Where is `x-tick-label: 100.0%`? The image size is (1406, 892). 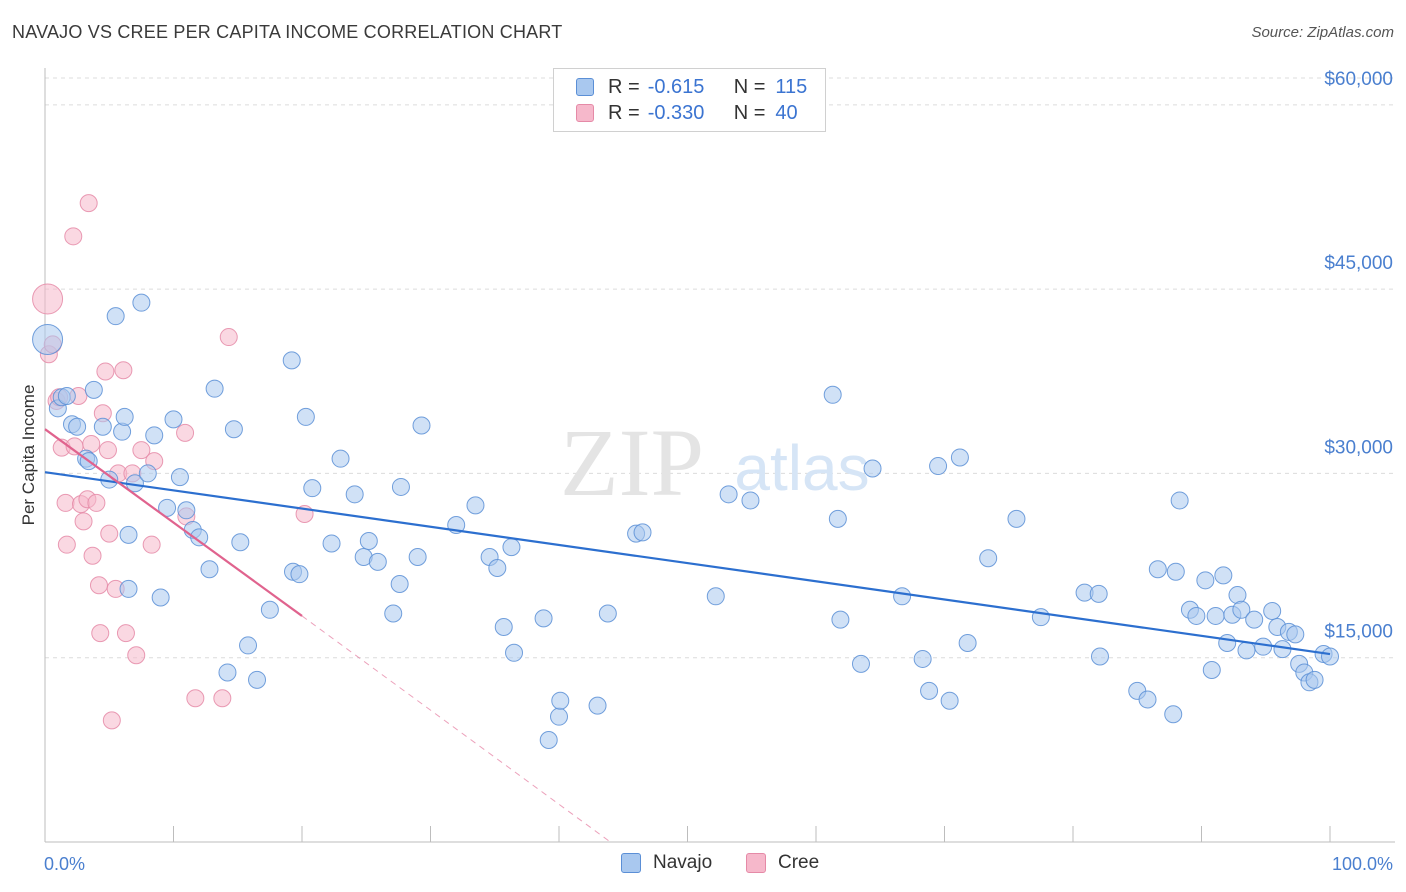
x-tick-label: 100.0% is located at coordinates (1362, 864).